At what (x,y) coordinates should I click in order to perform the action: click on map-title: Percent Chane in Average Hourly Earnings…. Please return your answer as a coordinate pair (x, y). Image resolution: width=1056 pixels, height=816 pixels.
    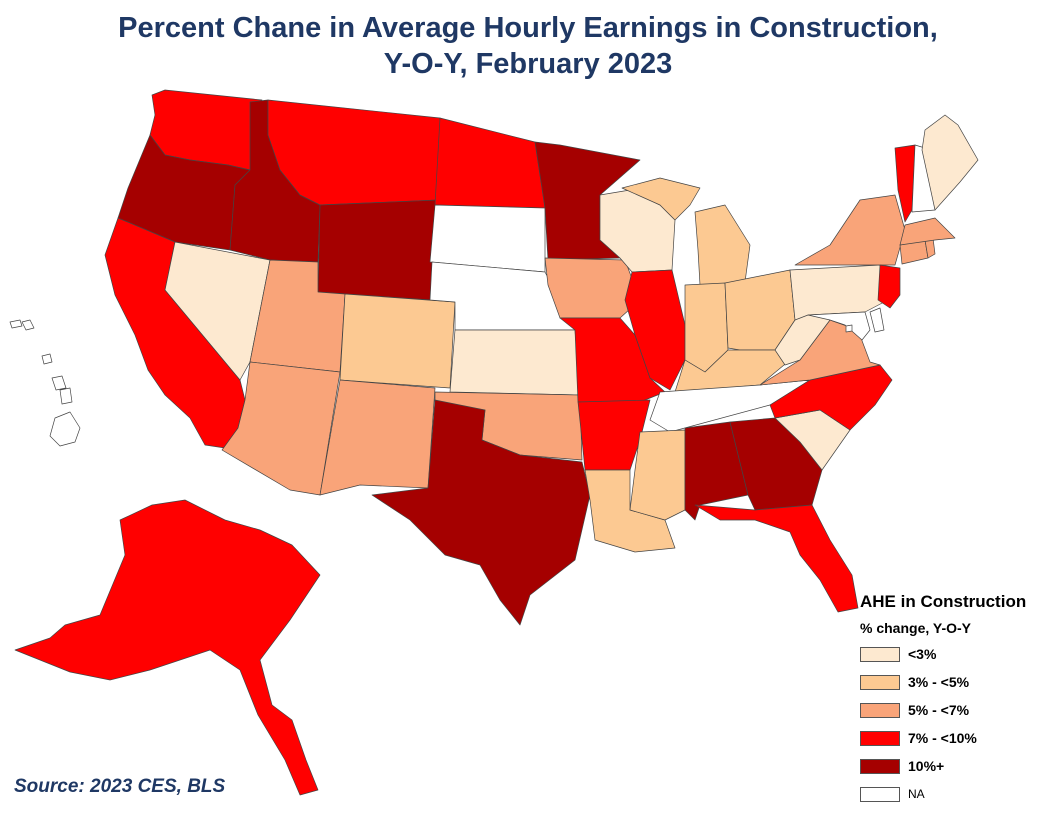
    Looking at the image, I should click on (528, 46).